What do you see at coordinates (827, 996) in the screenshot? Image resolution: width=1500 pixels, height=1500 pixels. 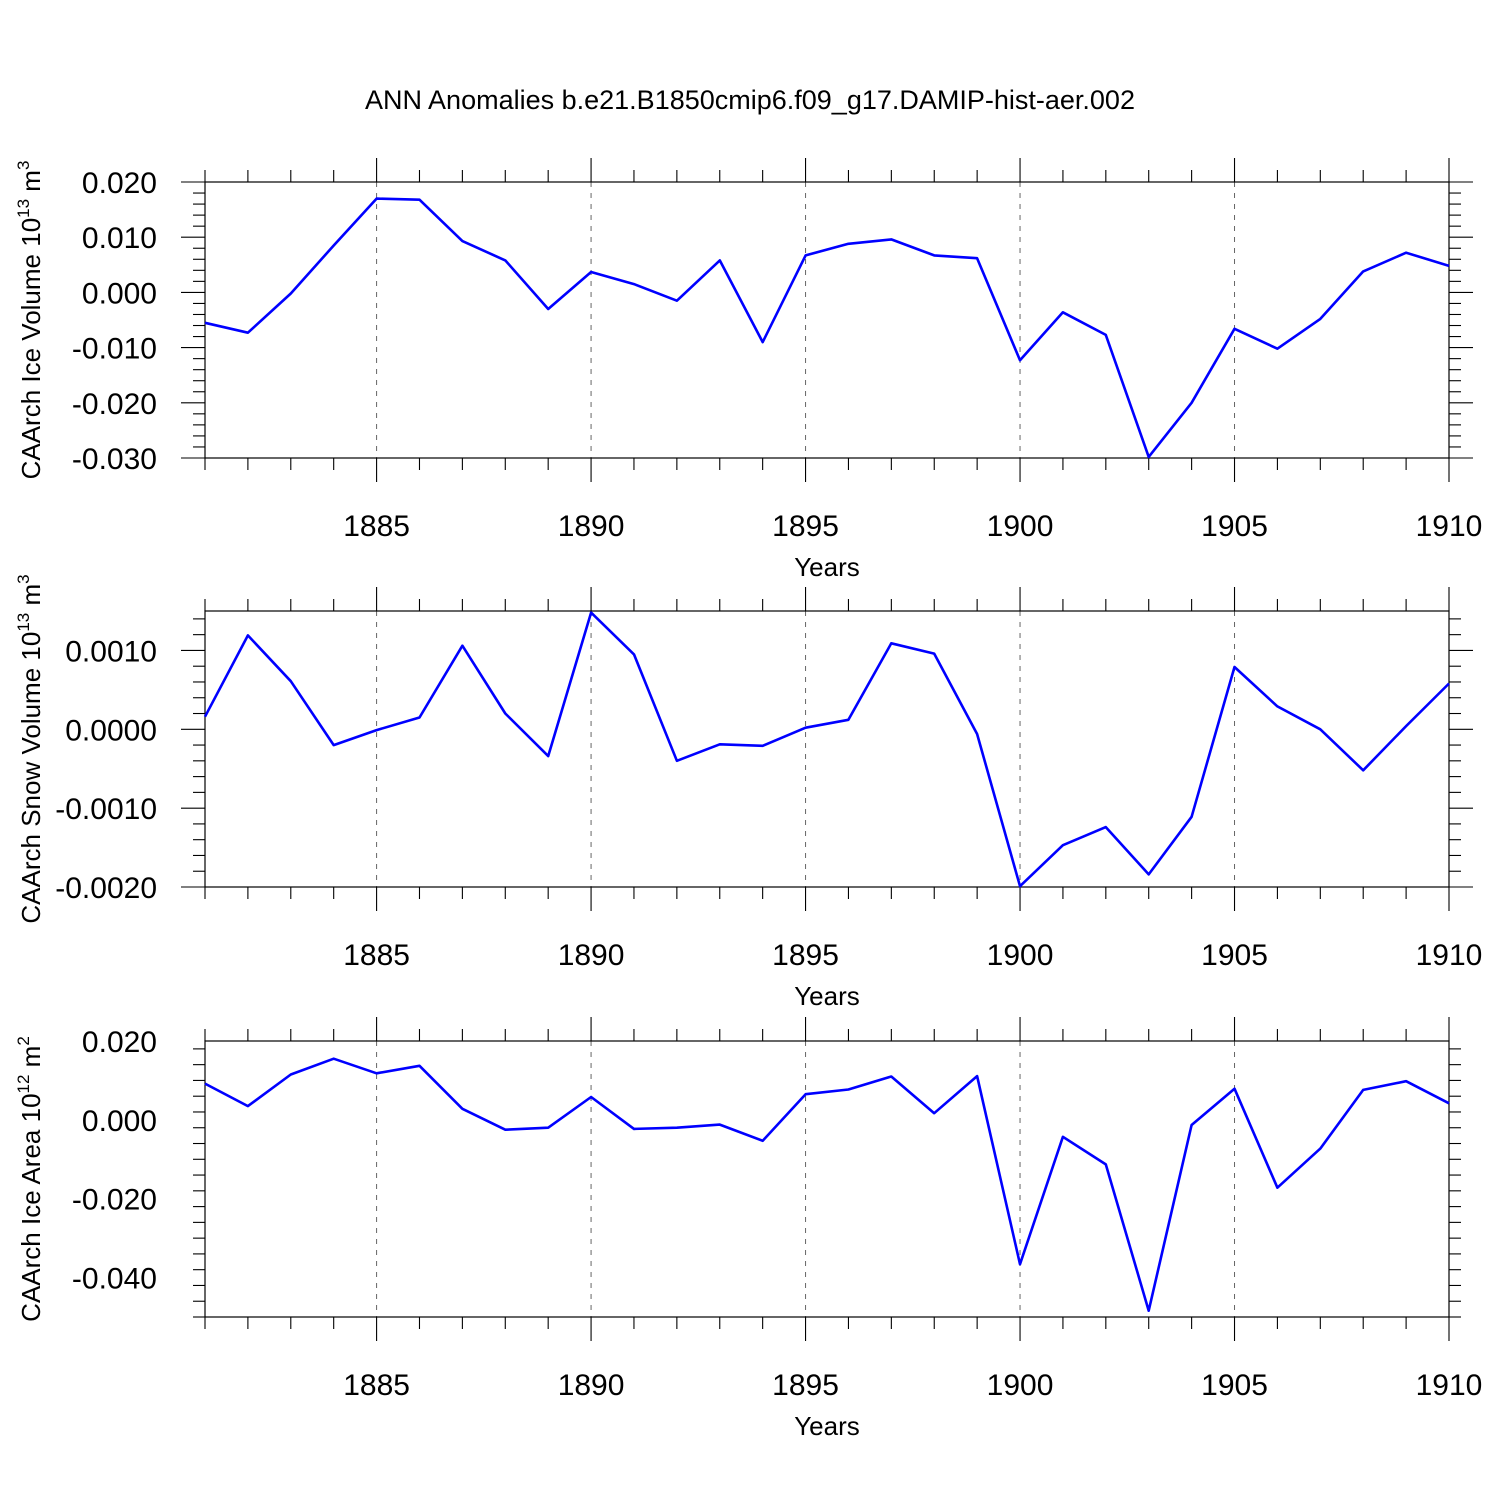 I see `x-axis-label: Years` at bounding box center [827, 996].